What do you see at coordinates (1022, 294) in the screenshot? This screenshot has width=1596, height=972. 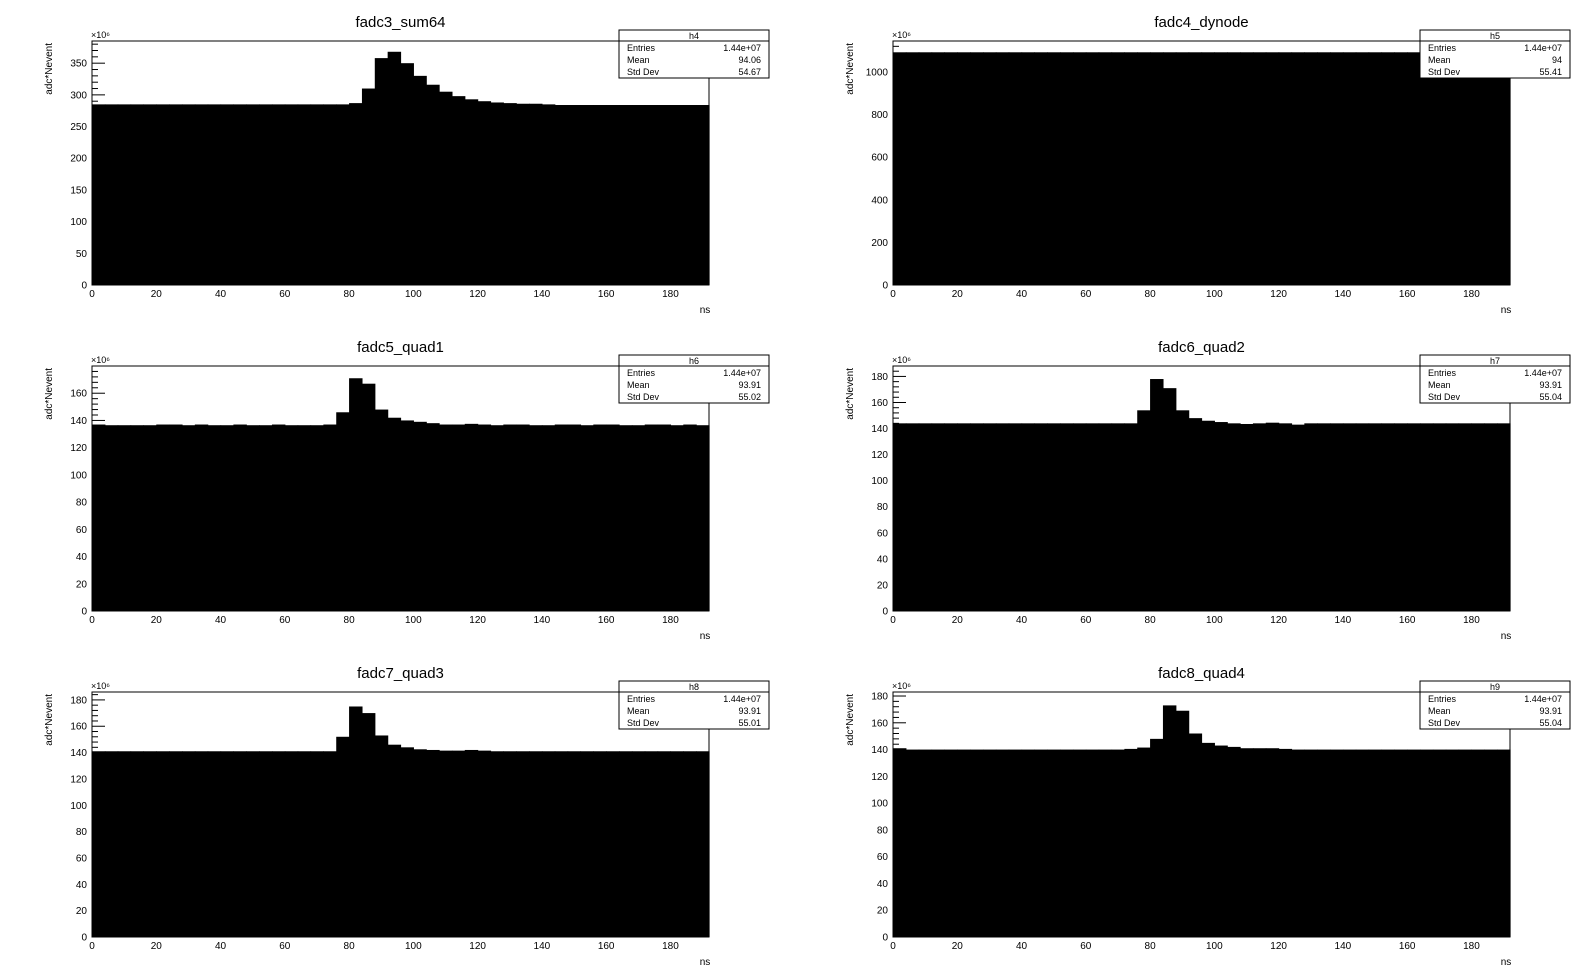 I see `x-tick-label: 40` at bounding box center [1022, 294].